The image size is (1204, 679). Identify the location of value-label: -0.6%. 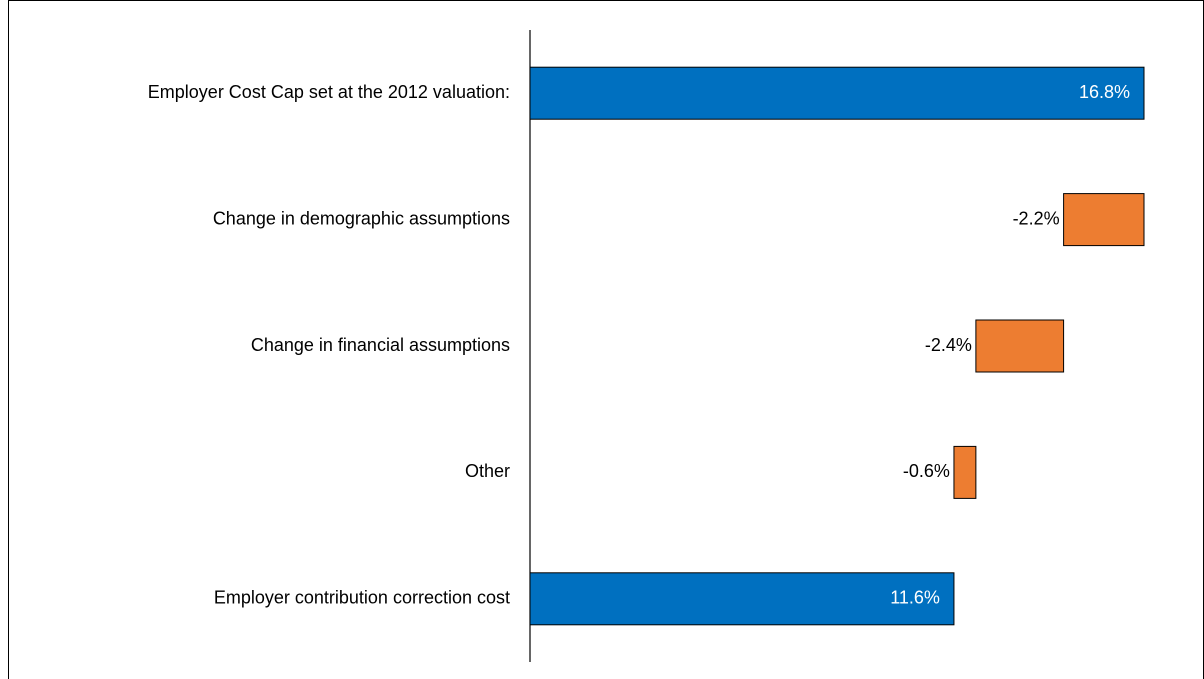
(926, 471).